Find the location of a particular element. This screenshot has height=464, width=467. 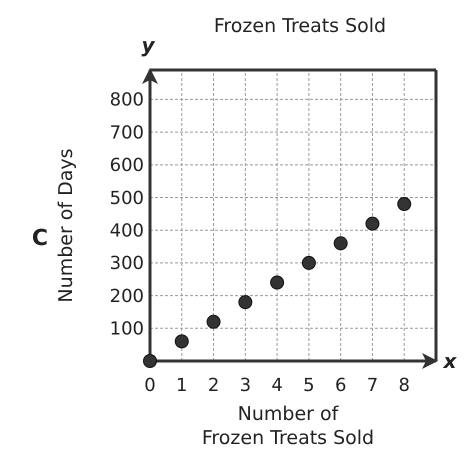

chart-title: Frozen Treats Sold is located at coordinates (300, 26).